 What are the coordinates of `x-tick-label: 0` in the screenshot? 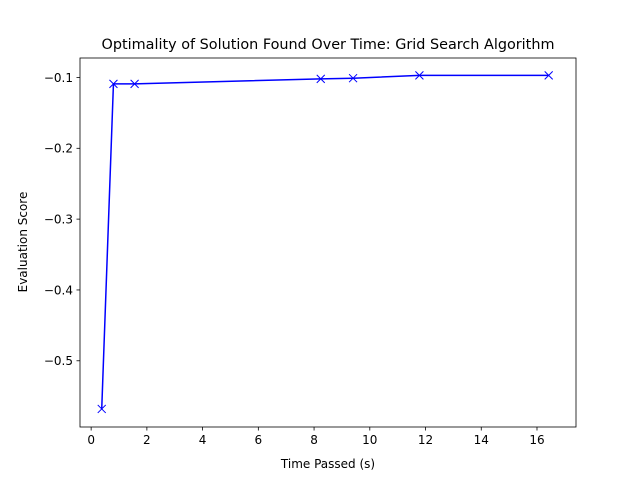 It's located at (91, 440).